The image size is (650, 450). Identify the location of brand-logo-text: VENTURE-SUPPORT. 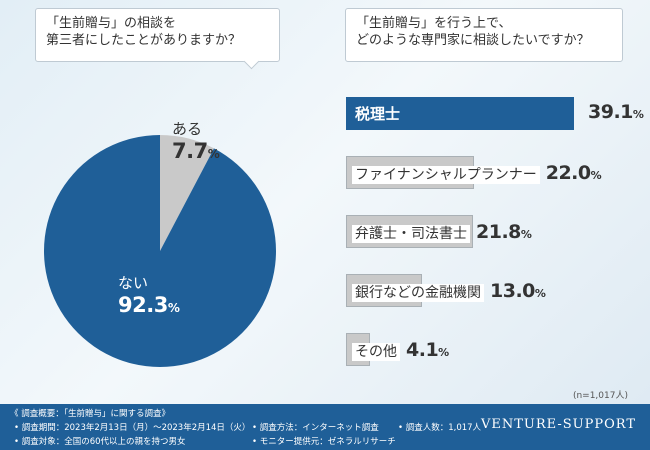
(558, 424).